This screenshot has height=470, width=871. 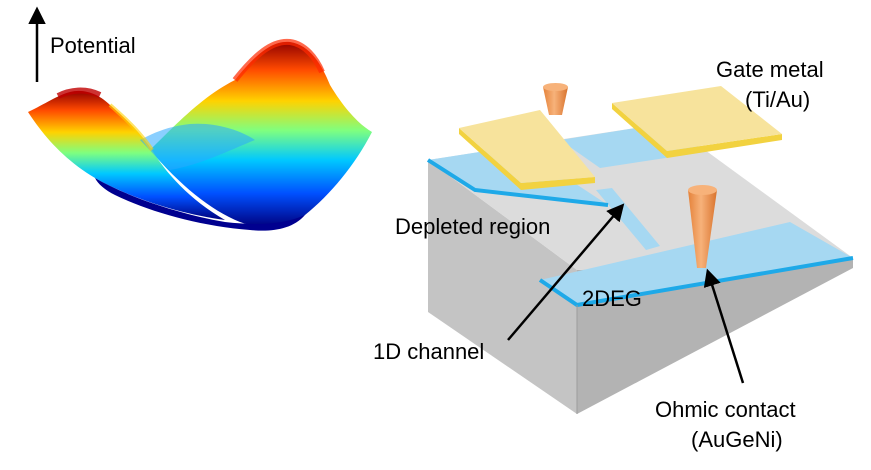 What do you see at coordinates (697, 130) in the screenshot?
I see `gate-metal-right-edge` at bounding box center [697, 130].